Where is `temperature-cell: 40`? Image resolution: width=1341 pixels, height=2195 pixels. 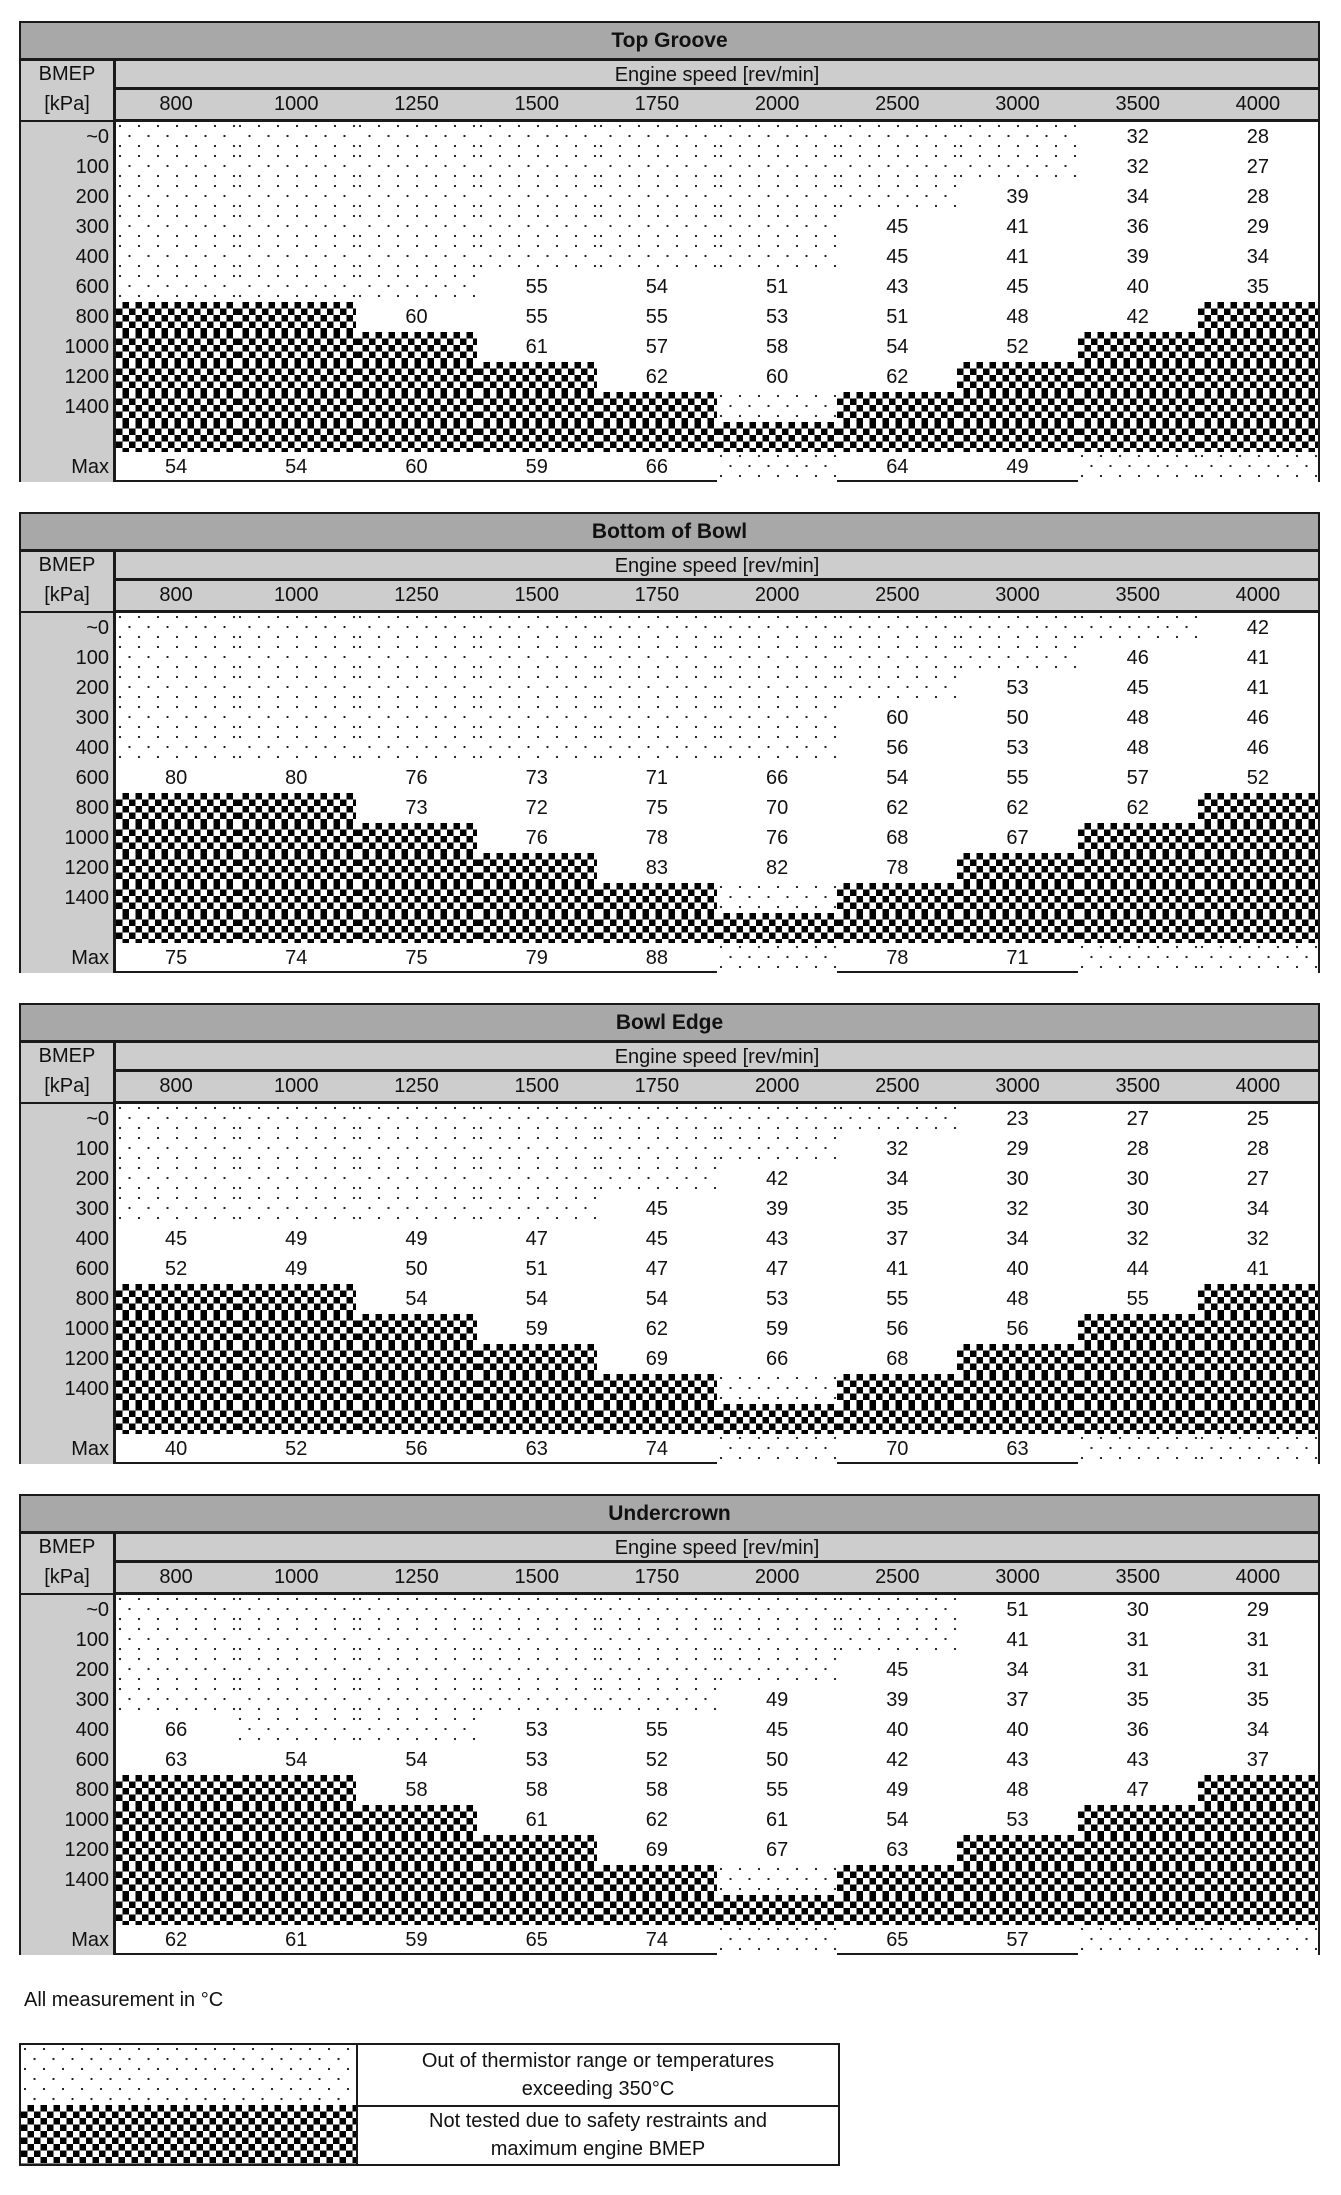 temperature-cell: 40 is located at coordinates (176, 1449).